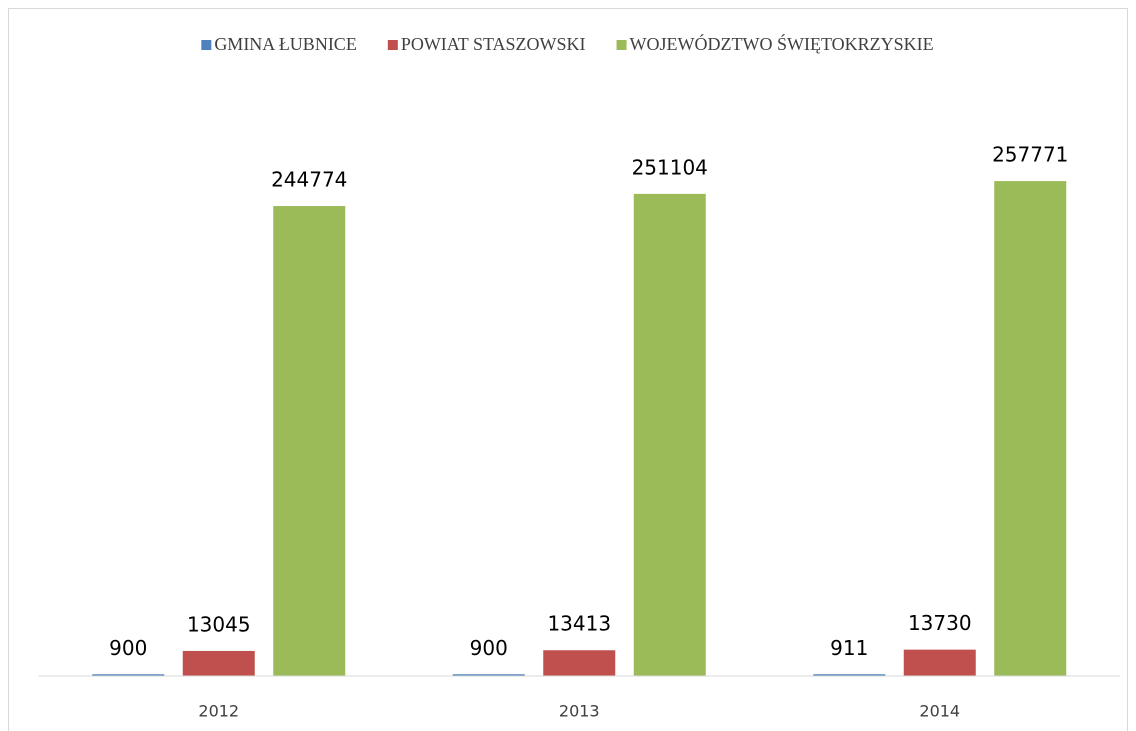  I want to click on x-tick-label: 2013, so click(579, 711).